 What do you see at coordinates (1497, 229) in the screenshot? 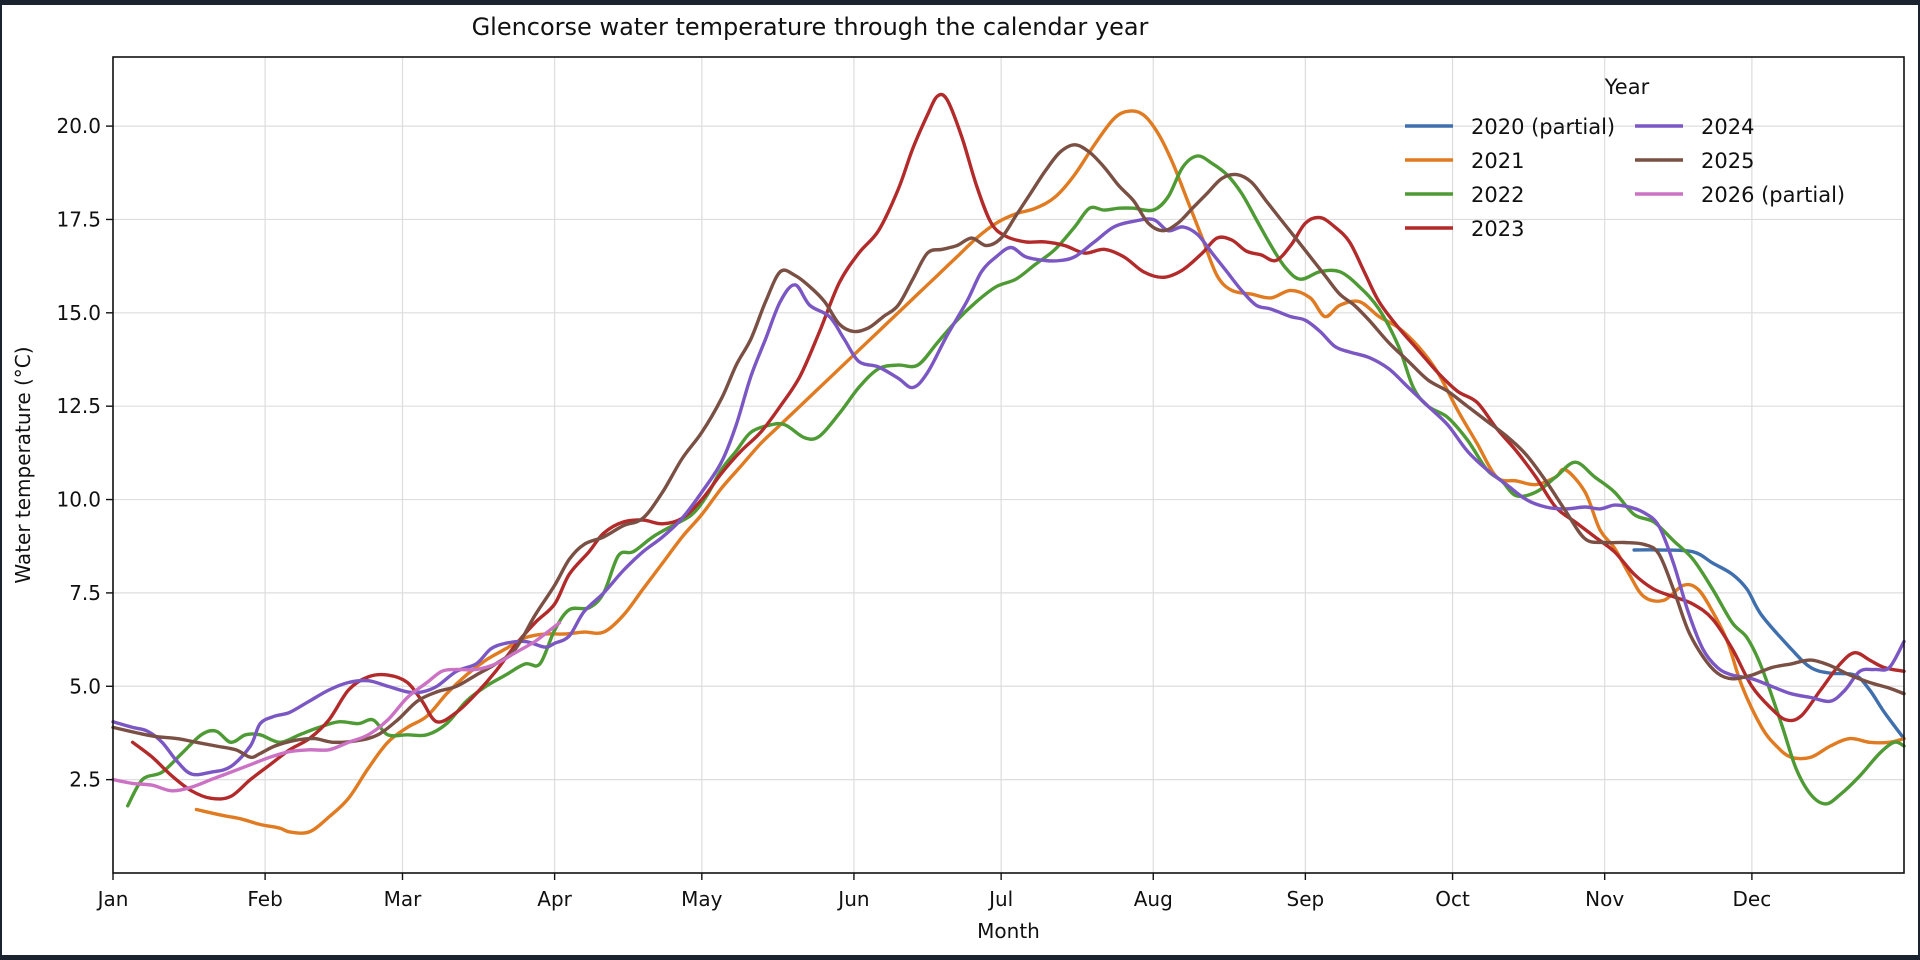
I see `legend-entry-label: 2023` at bounding box center [1497, 229].